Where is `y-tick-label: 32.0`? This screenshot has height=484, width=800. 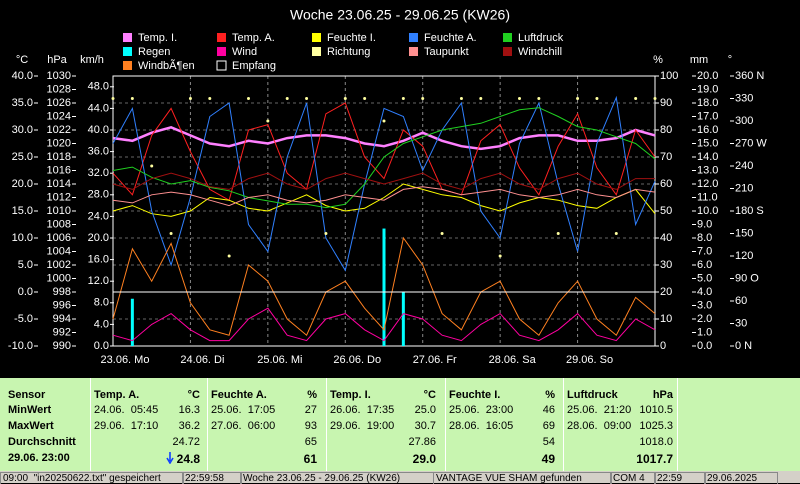
y-tick-label: 32.0 is located at coordinates (98, 173).